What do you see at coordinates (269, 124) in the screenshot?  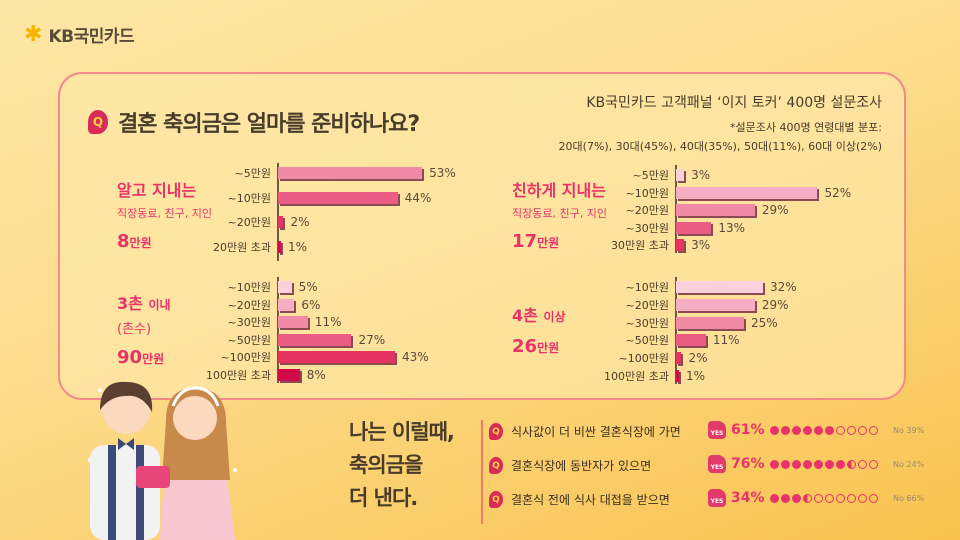 I see `page-title: 결혼 축의금은 얼마를 준비하나요?` at bounding box center [269, 124].